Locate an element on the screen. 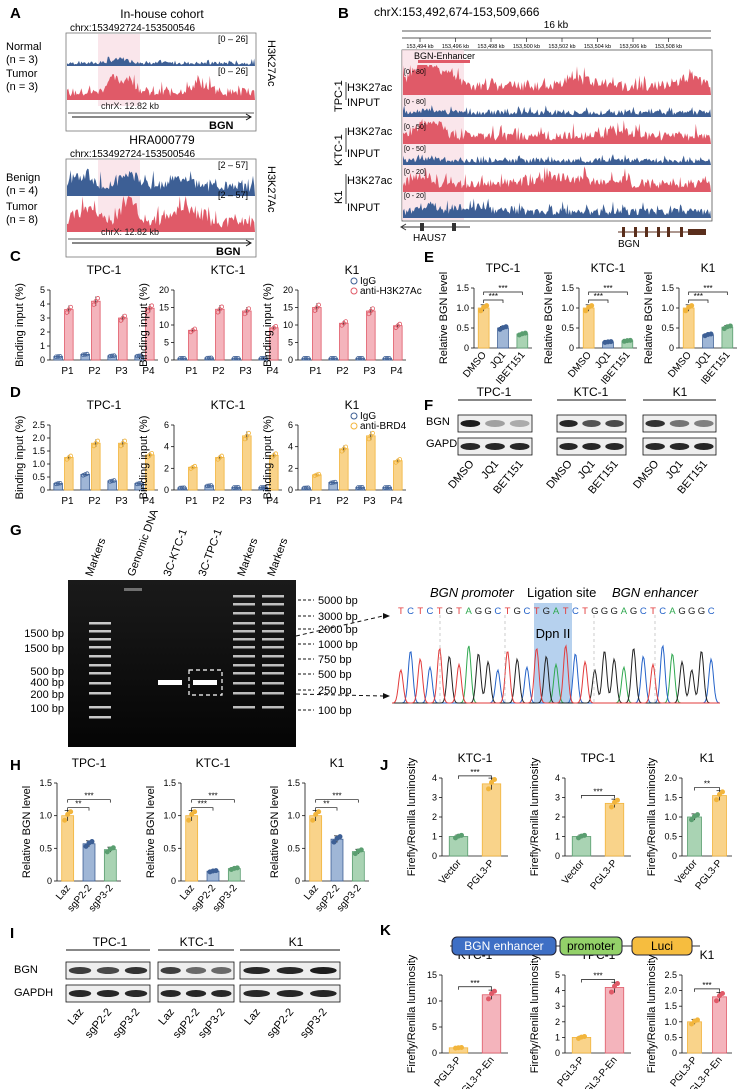 This screenshot has height=1089, width=741. gel-right-bp: 1000 bp is located at coordinates (338, 645).